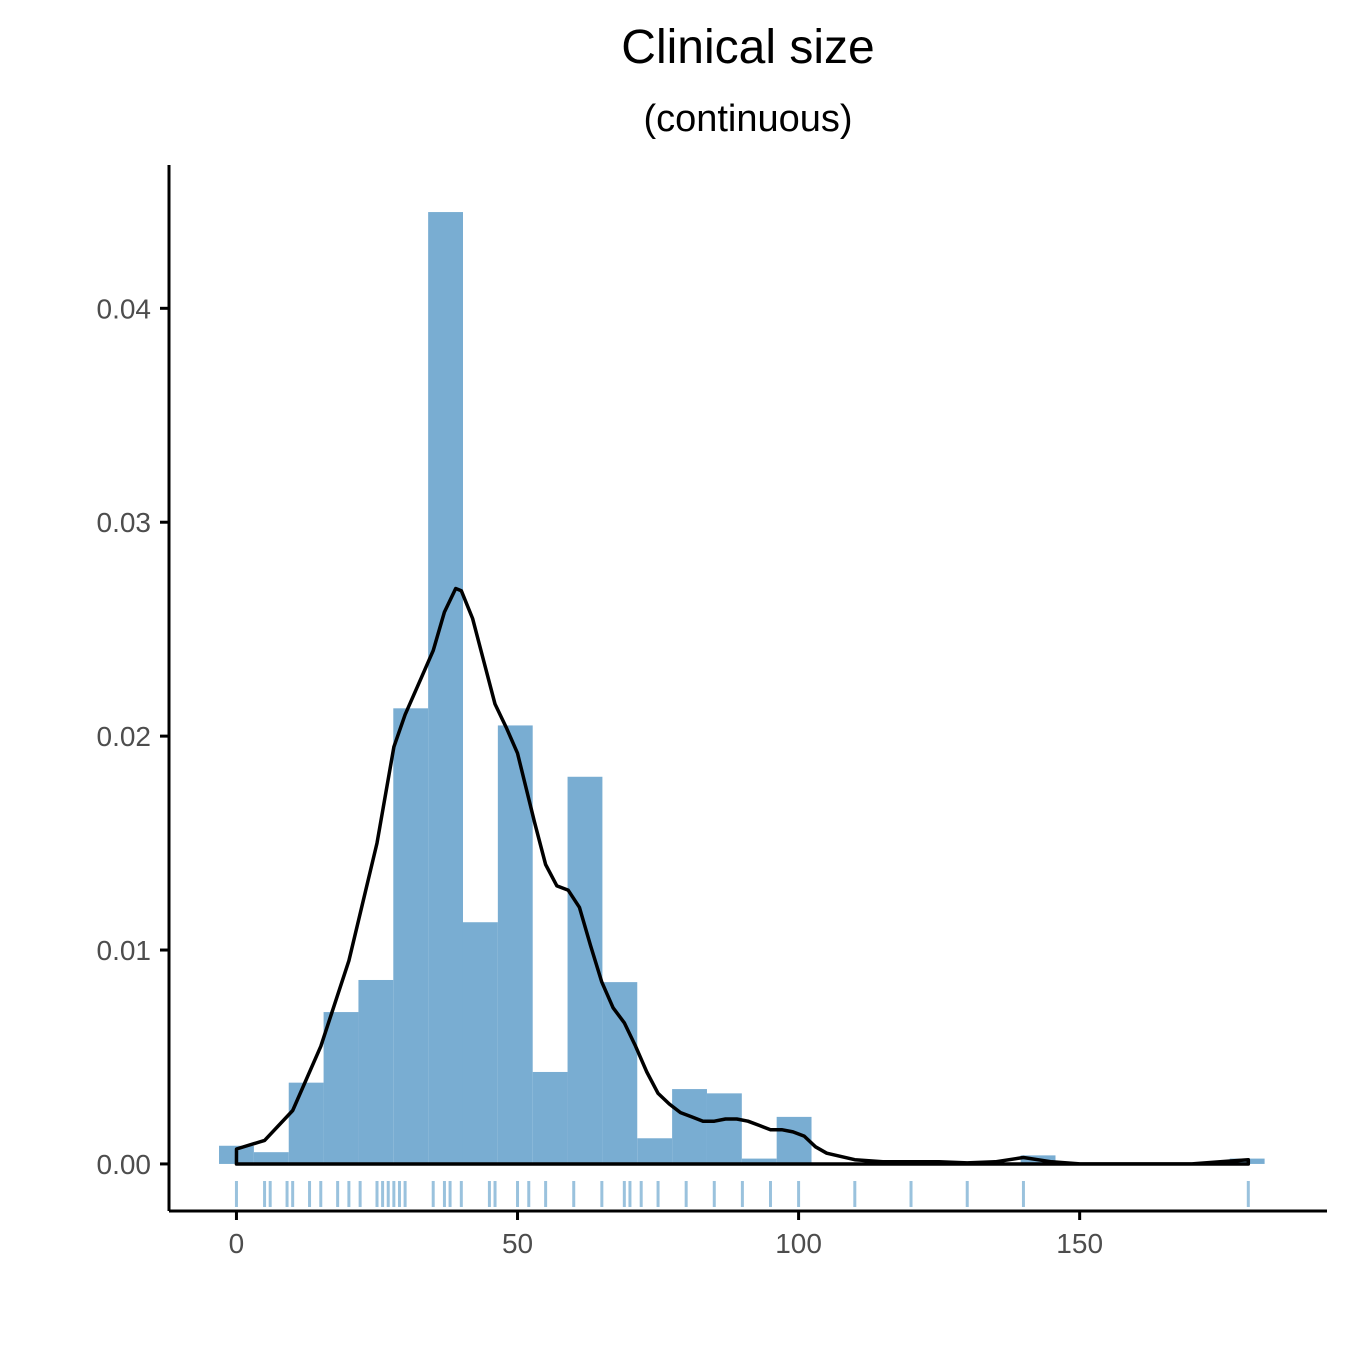 The height and width of the screenshot is (1350, 1350). Describe the element at coordinates (124, 1164) in the screenshot. I see `y-tick-label-0: 0.00` at that location.